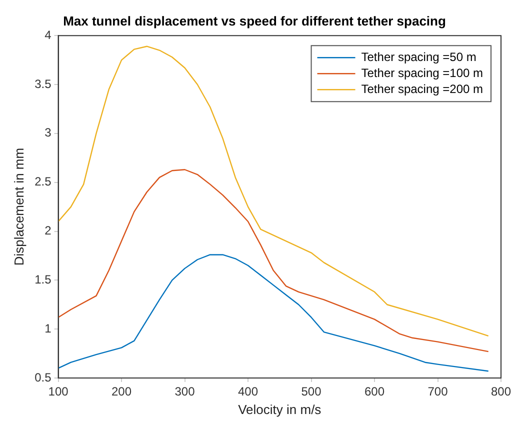 This screenshot has height=430, width=523. I want to click on x-tick-label: 700, so click(438, 391).